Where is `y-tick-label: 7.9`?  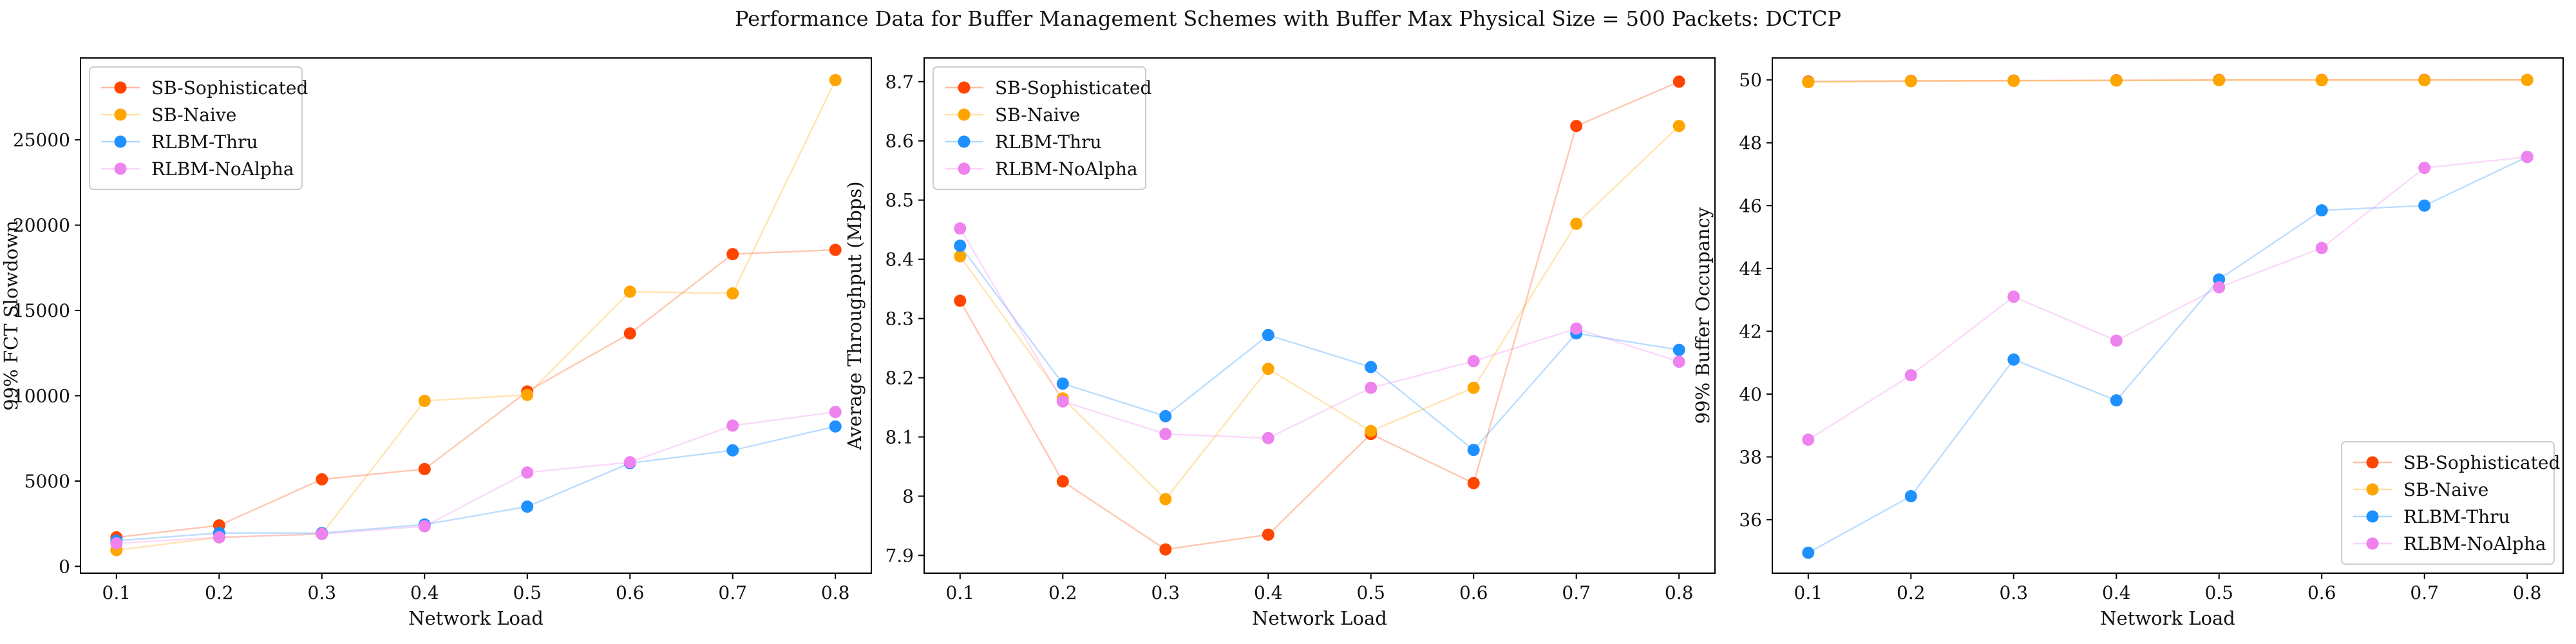
y-tick-label: 7.9 is located at coordinates (900, 555).